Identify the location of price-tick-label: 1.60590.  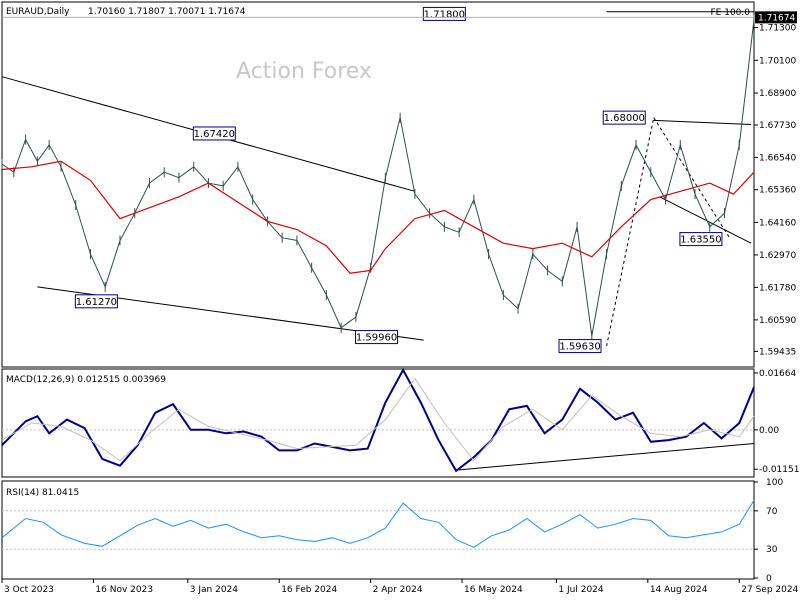
(777, 321).